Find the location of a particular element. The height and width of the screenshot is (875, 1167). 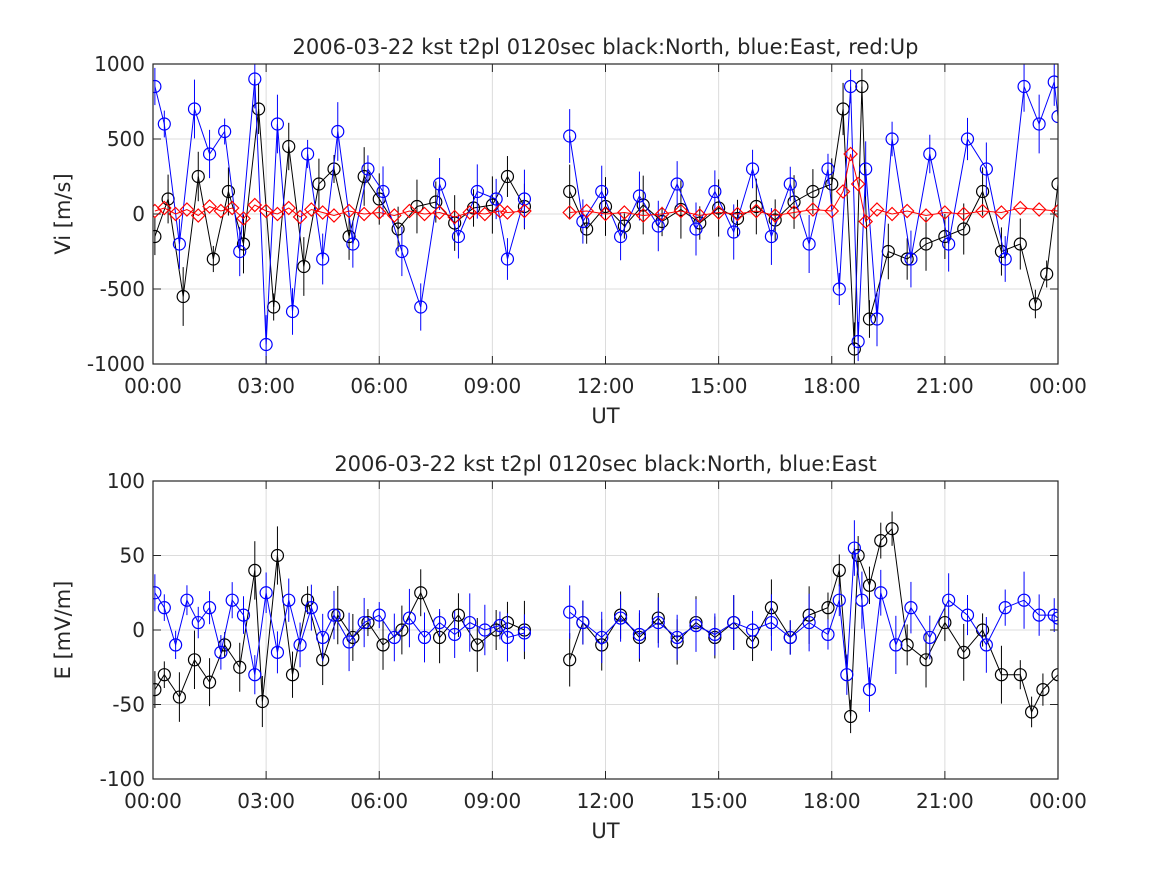

electric-field-x-axis-label: UT is located at coordinates (605, 831).